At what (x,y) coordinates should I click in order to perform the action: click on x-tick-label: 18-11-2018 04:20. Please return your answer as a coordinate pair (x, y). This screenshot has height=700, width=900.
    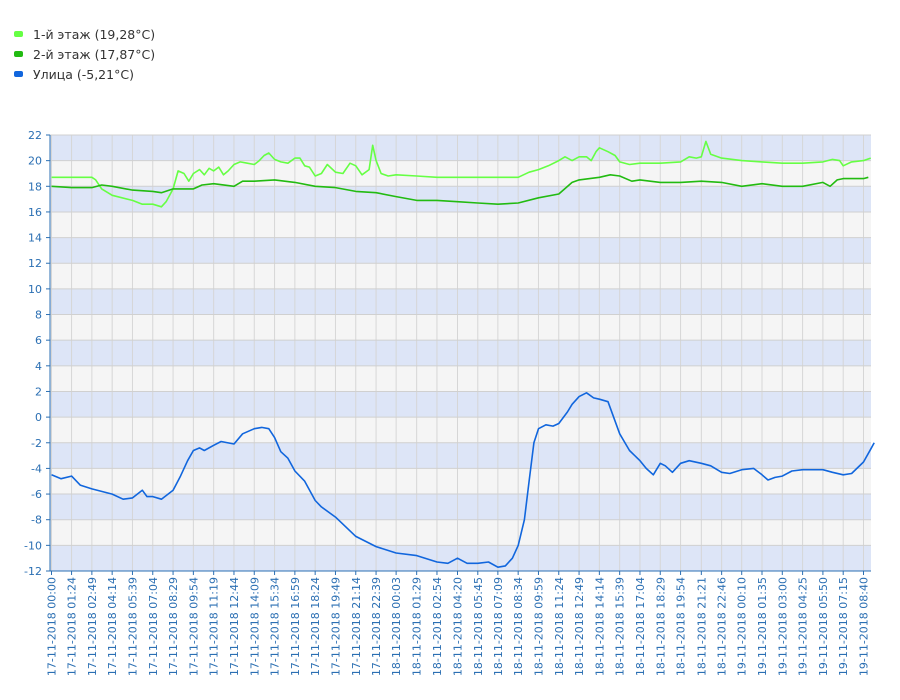
    Looking at the image, I should click on (458, 626).